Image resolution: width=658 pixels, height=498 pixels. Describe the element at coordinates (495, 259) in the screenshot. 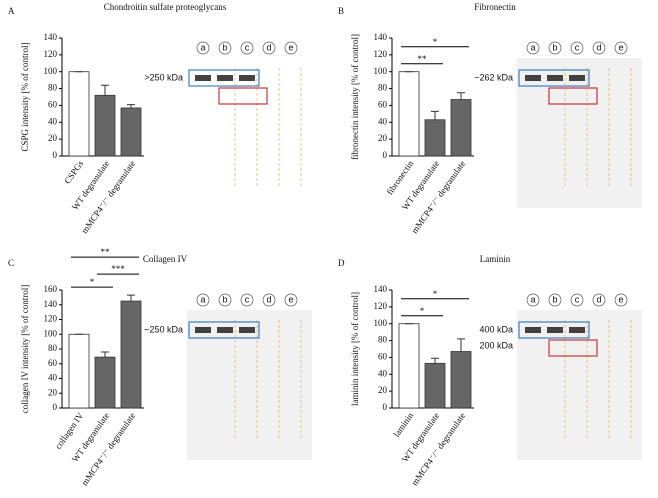

I see `chart-title: Laminin` at that location.